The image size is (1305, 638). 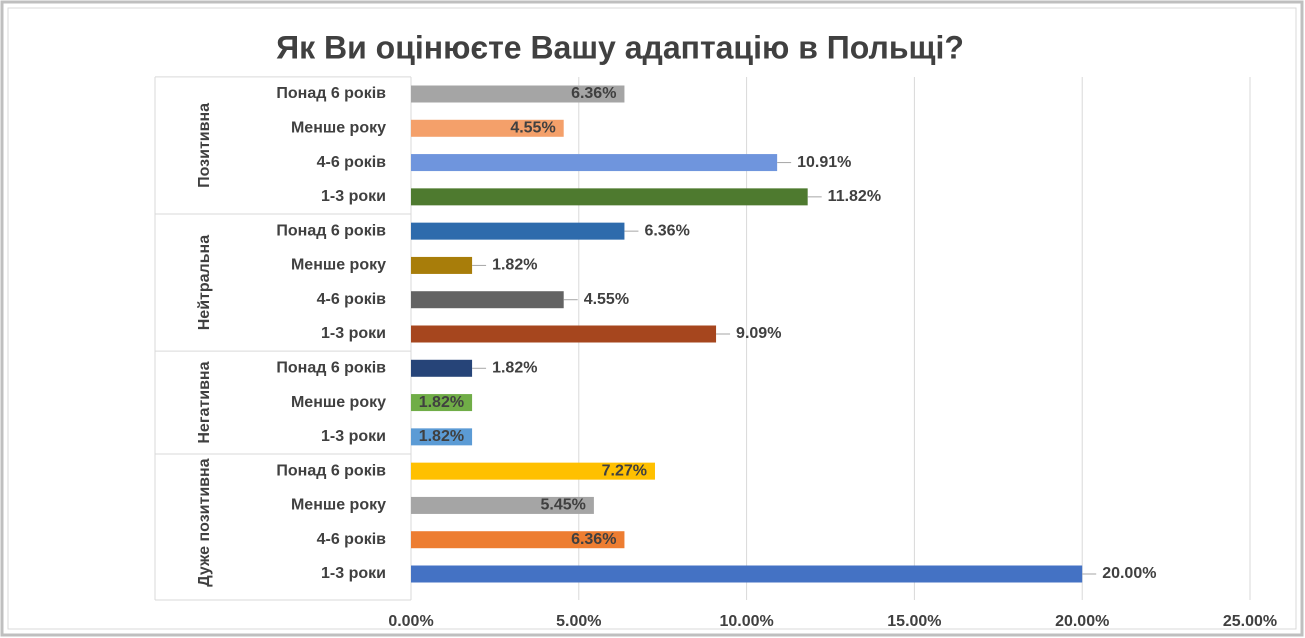 What do you see at coordinates (1250, 621) in the screenshot?
I see `x-tick-label: 25.00%` at bounding box center [1250, 621].